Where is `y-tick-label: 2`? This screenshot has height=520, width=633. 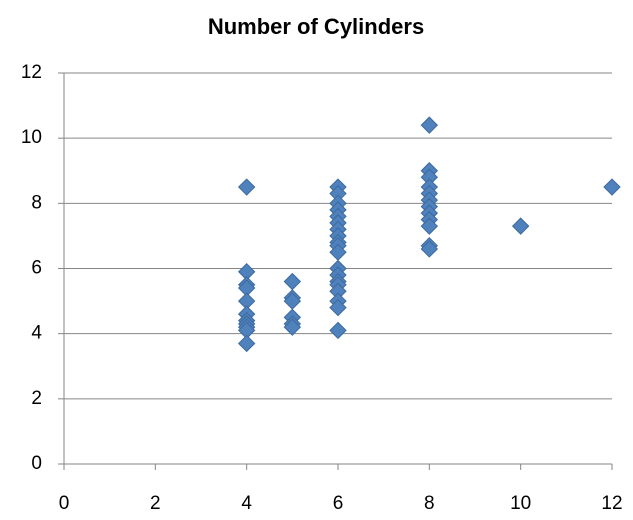
y-tick-label: 2 is located at coordinates (36, 398).